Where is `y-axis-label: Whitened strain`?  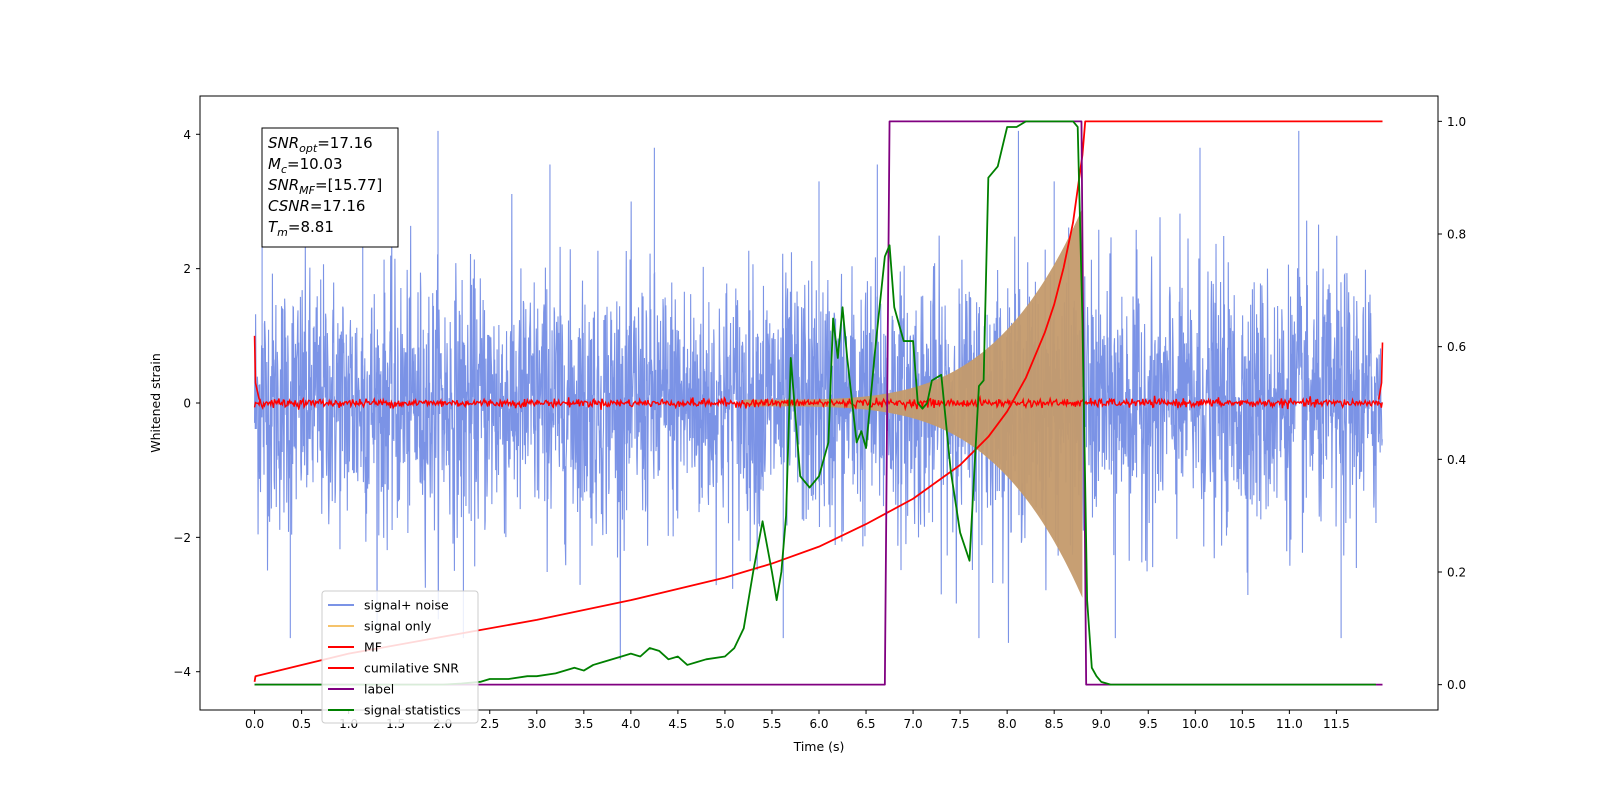 y-axis-label: Whitened strain is located at coordinates (155, 402).